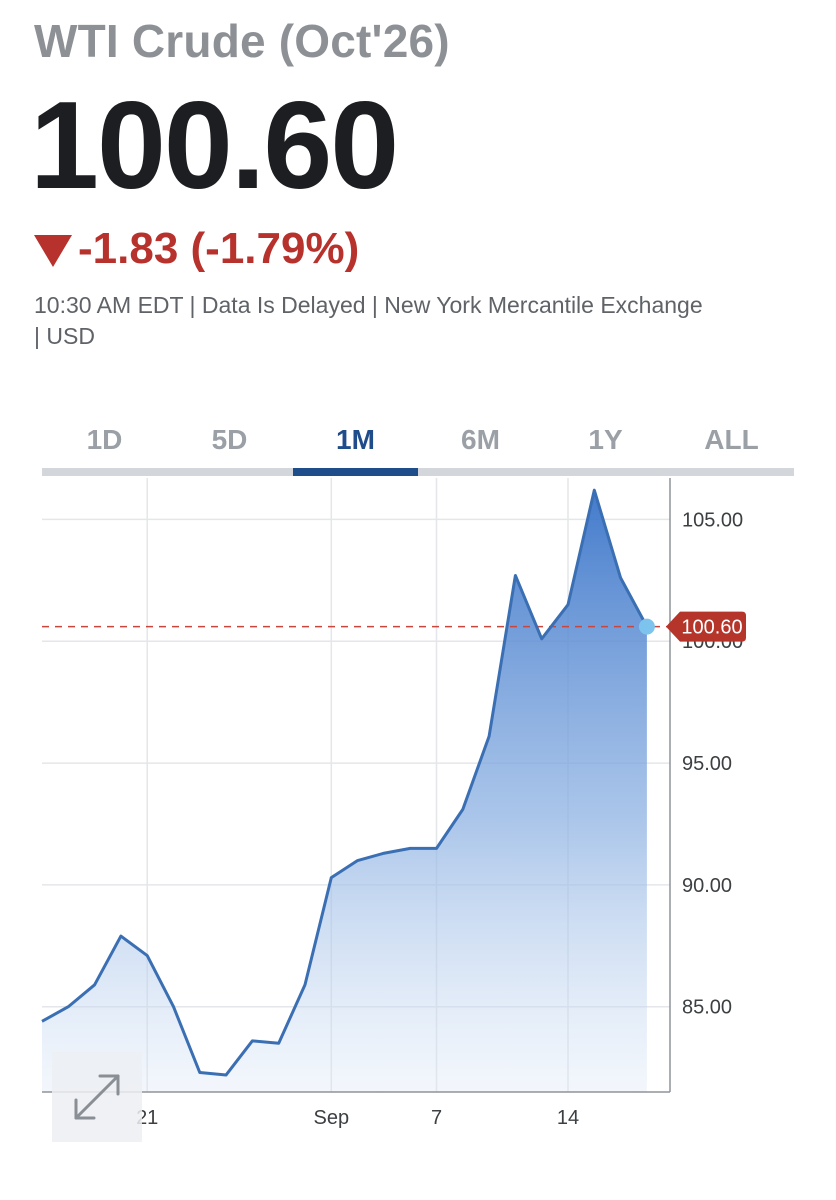  I want to click on last-price: 100.60, so click(214, 146).